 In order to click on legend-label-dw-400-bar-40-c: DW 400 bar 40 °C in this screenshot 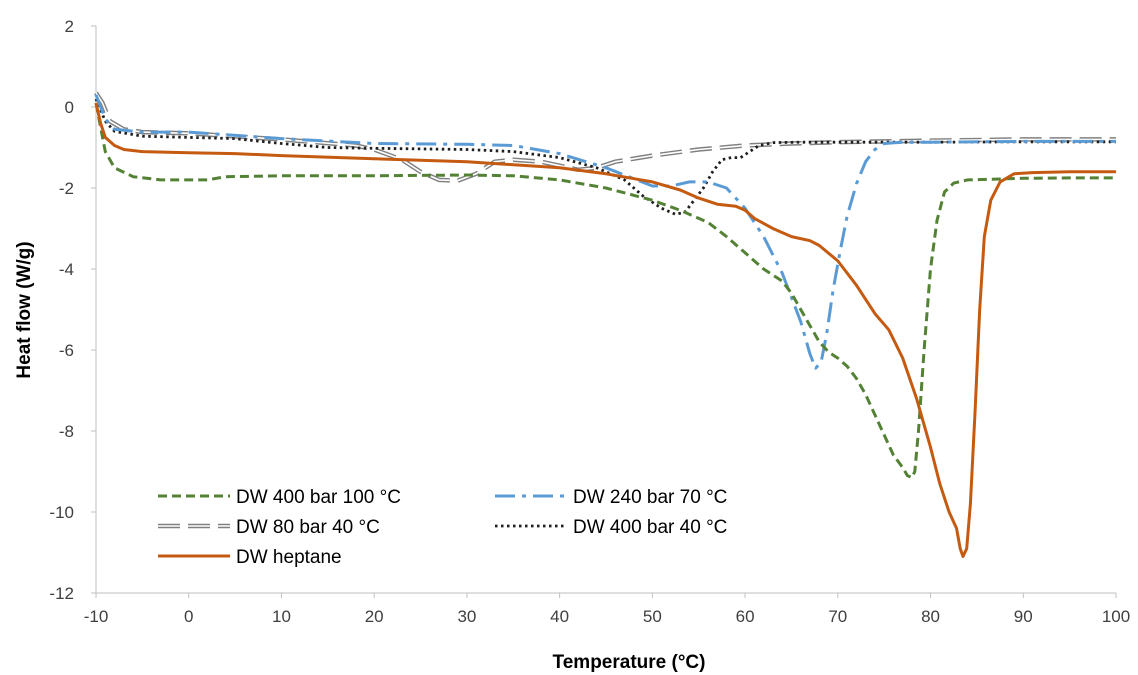, I will do `click(650, 527)`.